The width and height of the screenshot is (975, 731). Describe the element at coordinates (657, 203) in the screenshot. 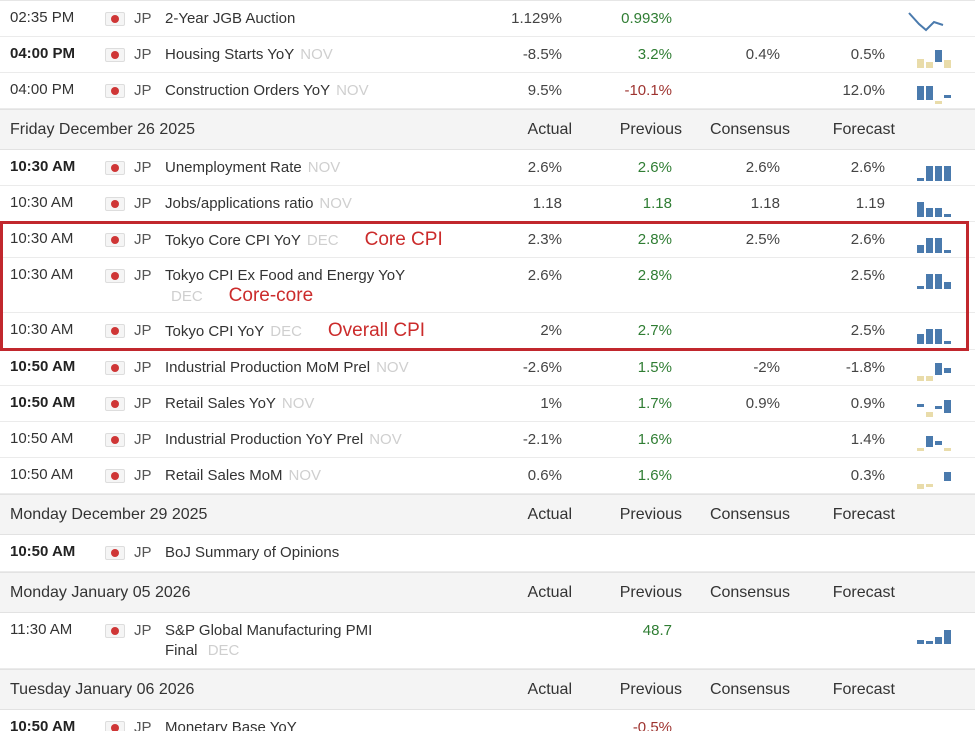

I see `previous-value: 1.18` at that location.